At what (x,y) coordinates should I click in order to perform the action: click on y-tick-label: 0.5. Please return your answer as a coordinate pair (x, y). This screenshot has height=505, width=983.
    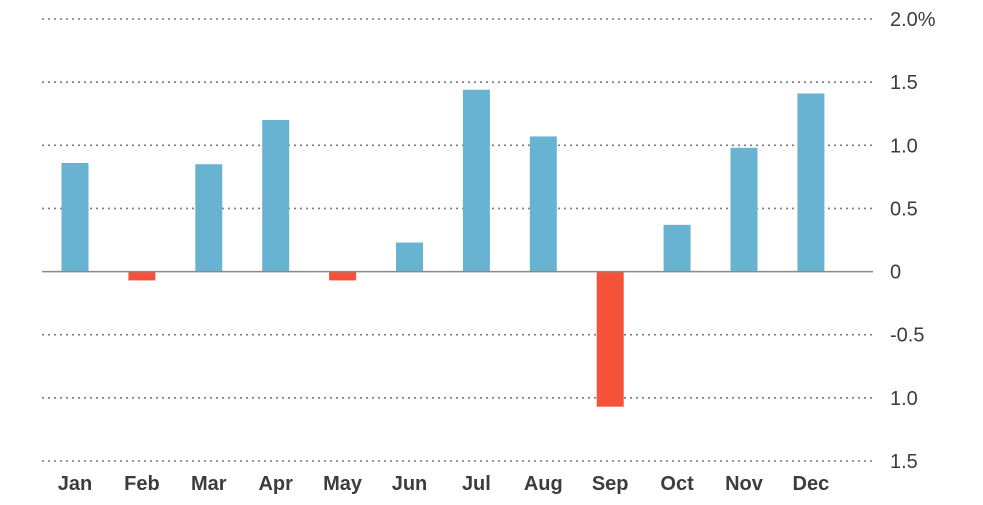
    Looking at the image, I should click on (904, 209).